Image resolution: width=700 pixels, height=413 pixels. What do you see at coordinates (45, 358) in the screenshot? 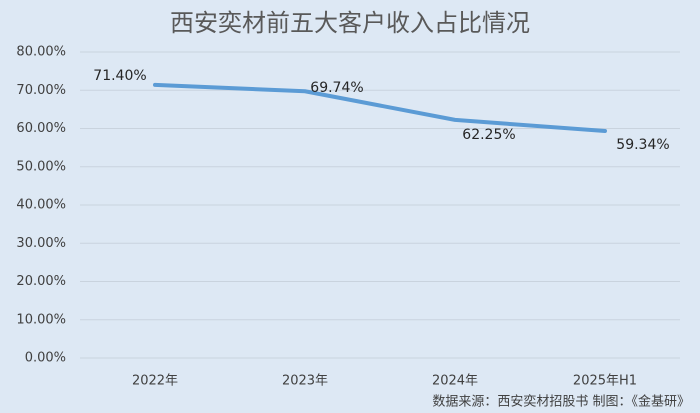
I see `y-tick-label: 0.00%` at bounding box center [45, 358].